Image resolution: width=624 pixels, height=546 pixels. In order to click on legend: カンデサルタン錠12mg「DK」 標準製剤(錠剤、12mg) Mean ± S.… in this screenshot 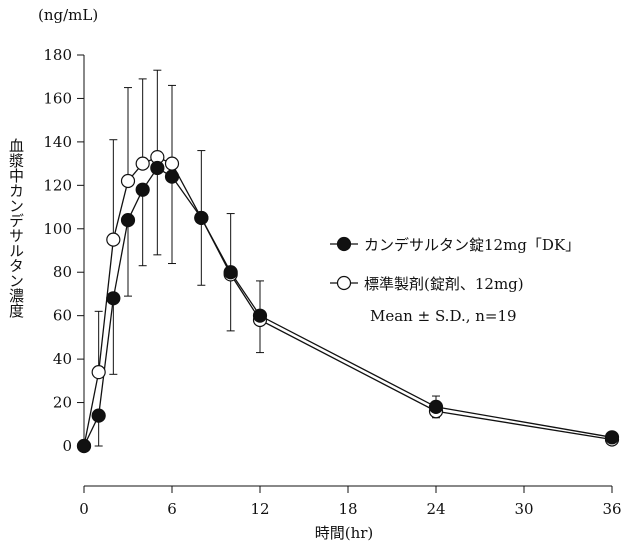, I will do `click(455, 280)`.